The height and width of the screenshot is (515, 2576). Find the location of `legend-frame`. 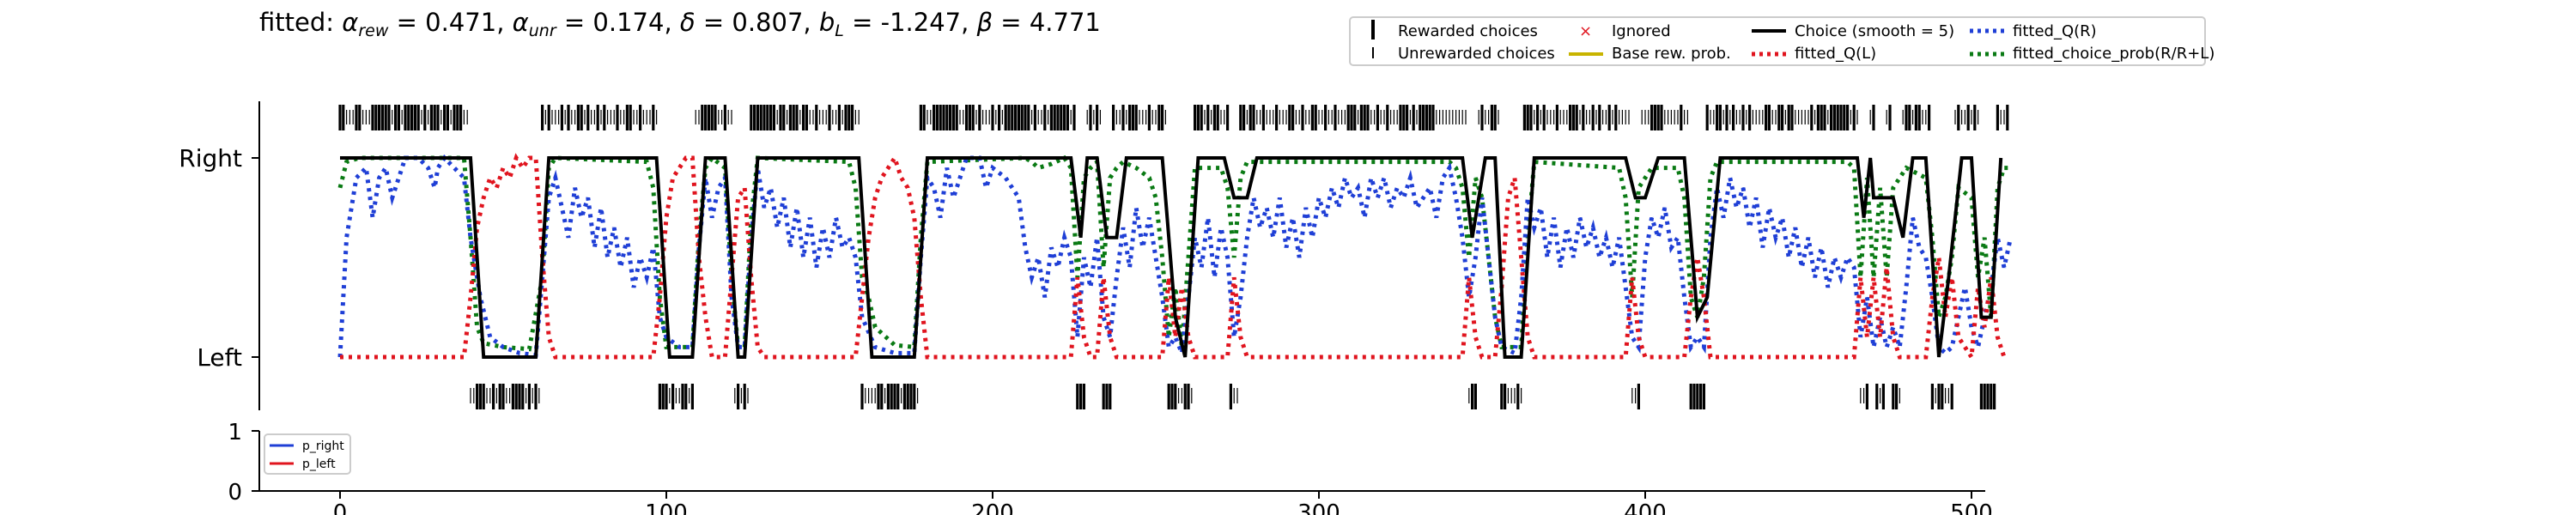

legend-frame is located at coordinates (1777, 41).